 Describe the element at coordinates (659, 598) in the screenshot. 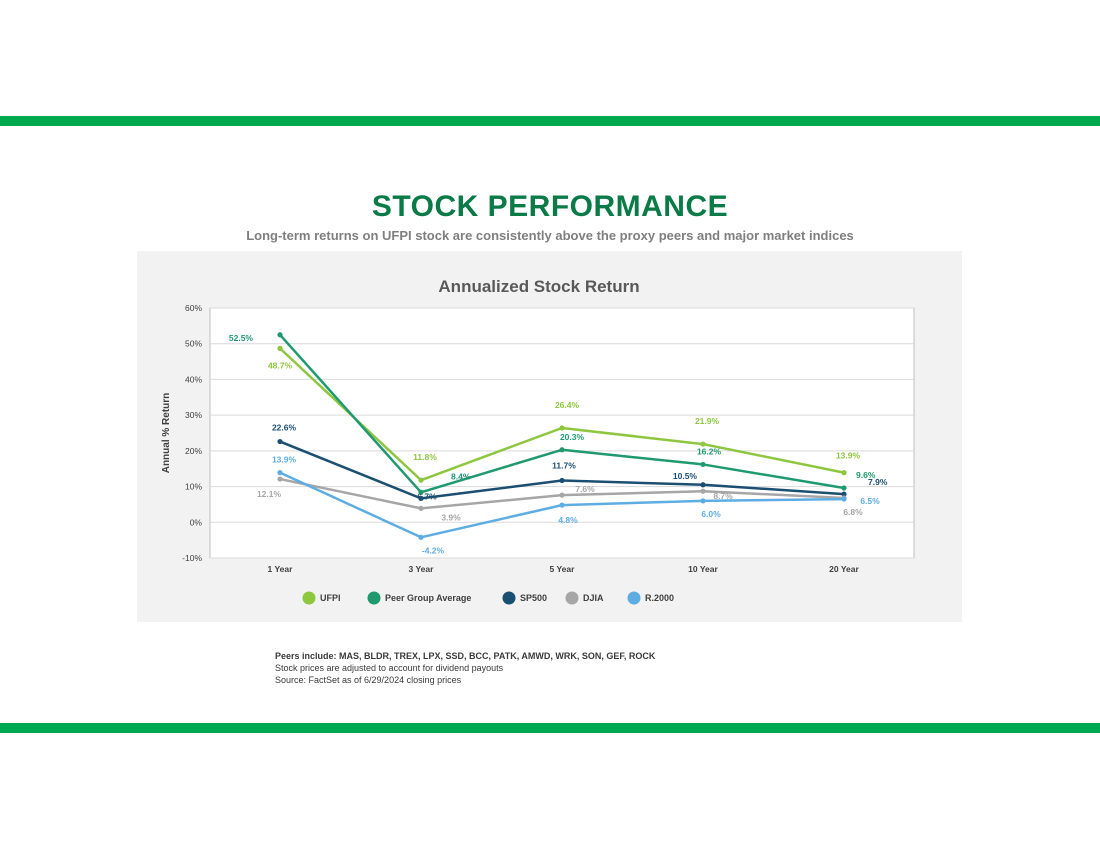

I see `legend-label: R.2000` at that location.